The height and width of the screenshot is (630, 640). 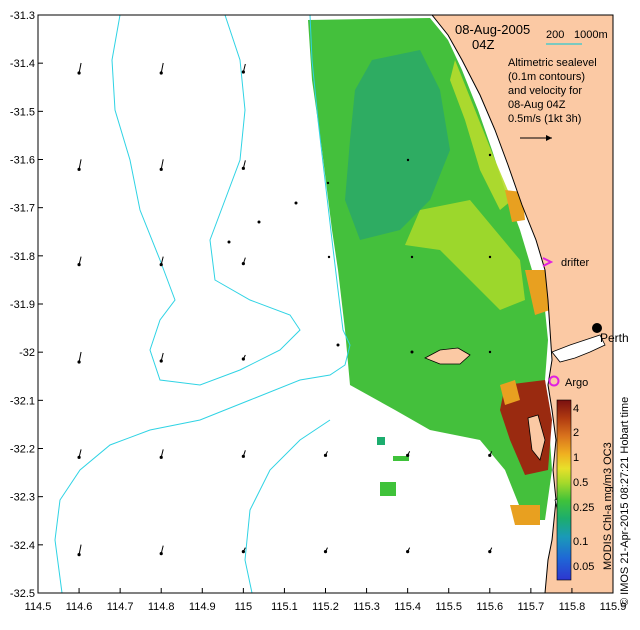 What do you see at coordinates (22, 257) in the screenshot?
I see `y-tick-label: -31.8` at bounding box center [22, 257].